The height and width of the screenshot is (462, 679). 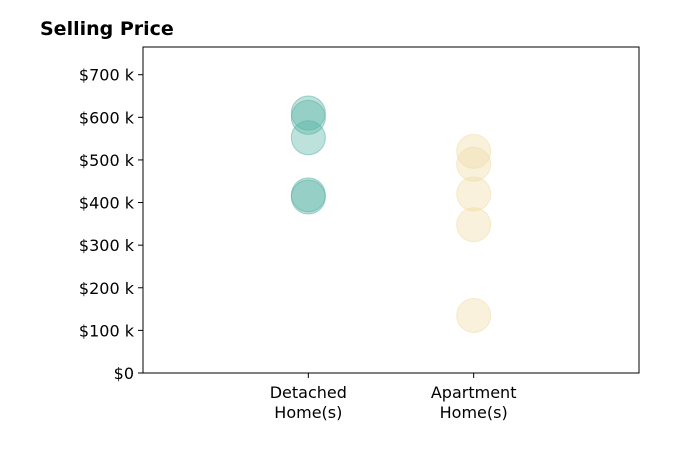 I want to click on y-tick-label: $700 k, so click(x=107, y=75).